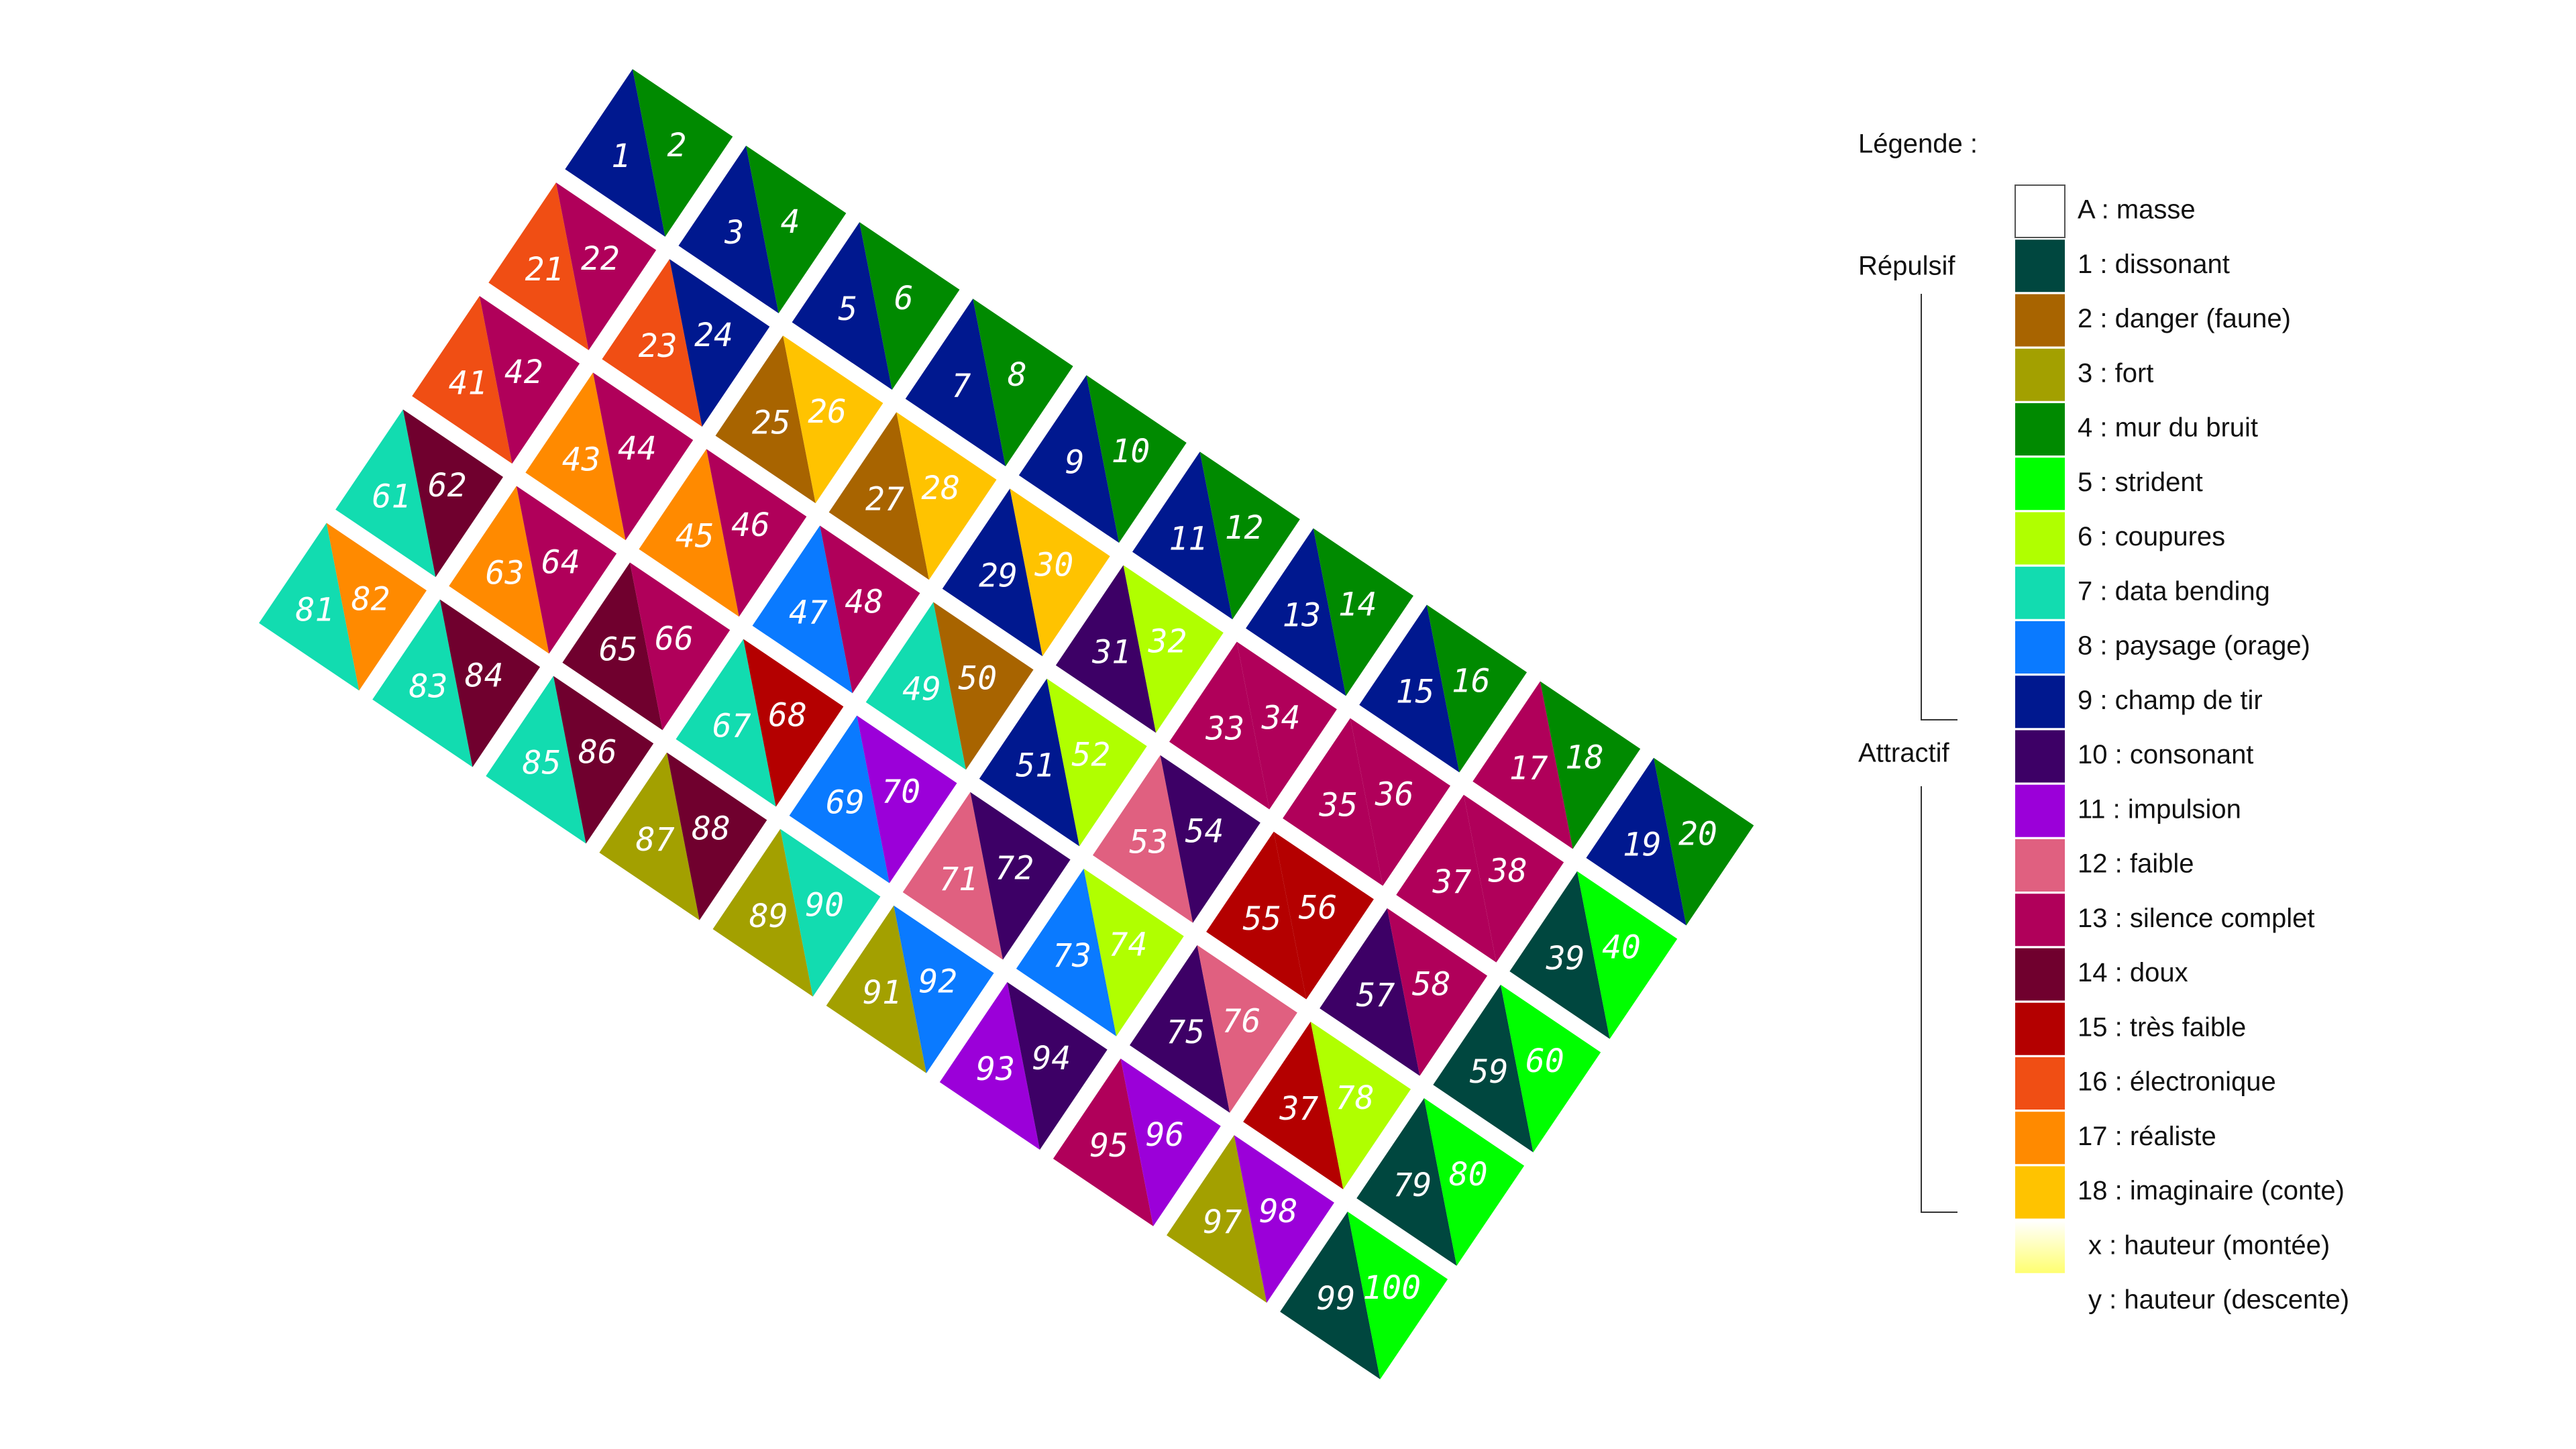 Image resolution: width=2576 pixels, height=1449 pixels. What do you see at coordinates (921, 689) in the screenshot?
I see `triangle-label: 49` at bounding box center [921, 689].